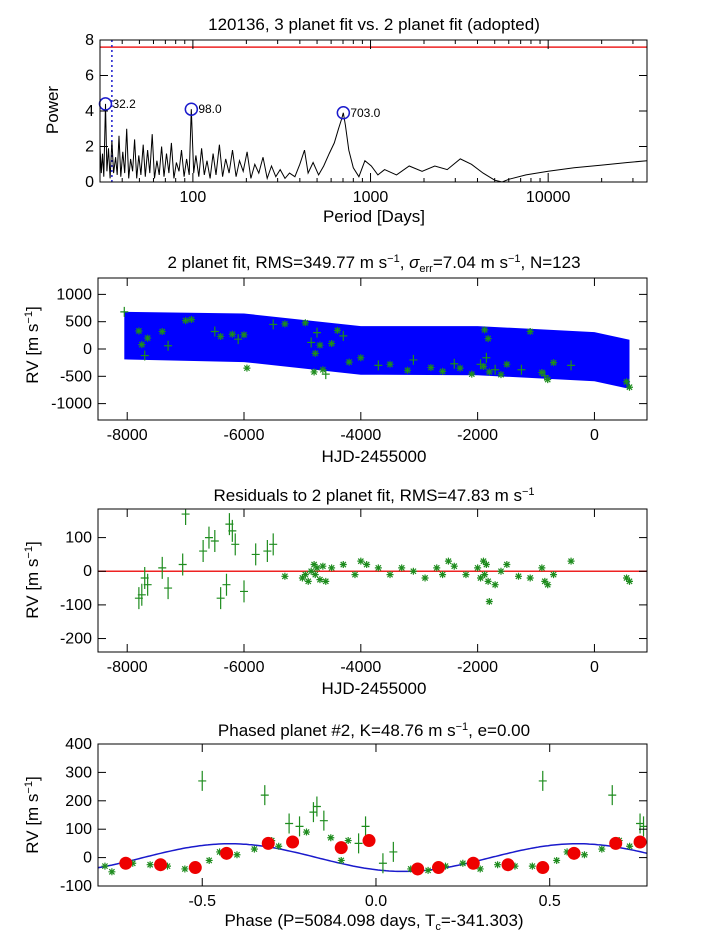 The width and height of the screenshot is (703, 937). Describe the element at coordinates (32, 778) in the screenshot. I see `phased-ylabel-end: ]` at that location.